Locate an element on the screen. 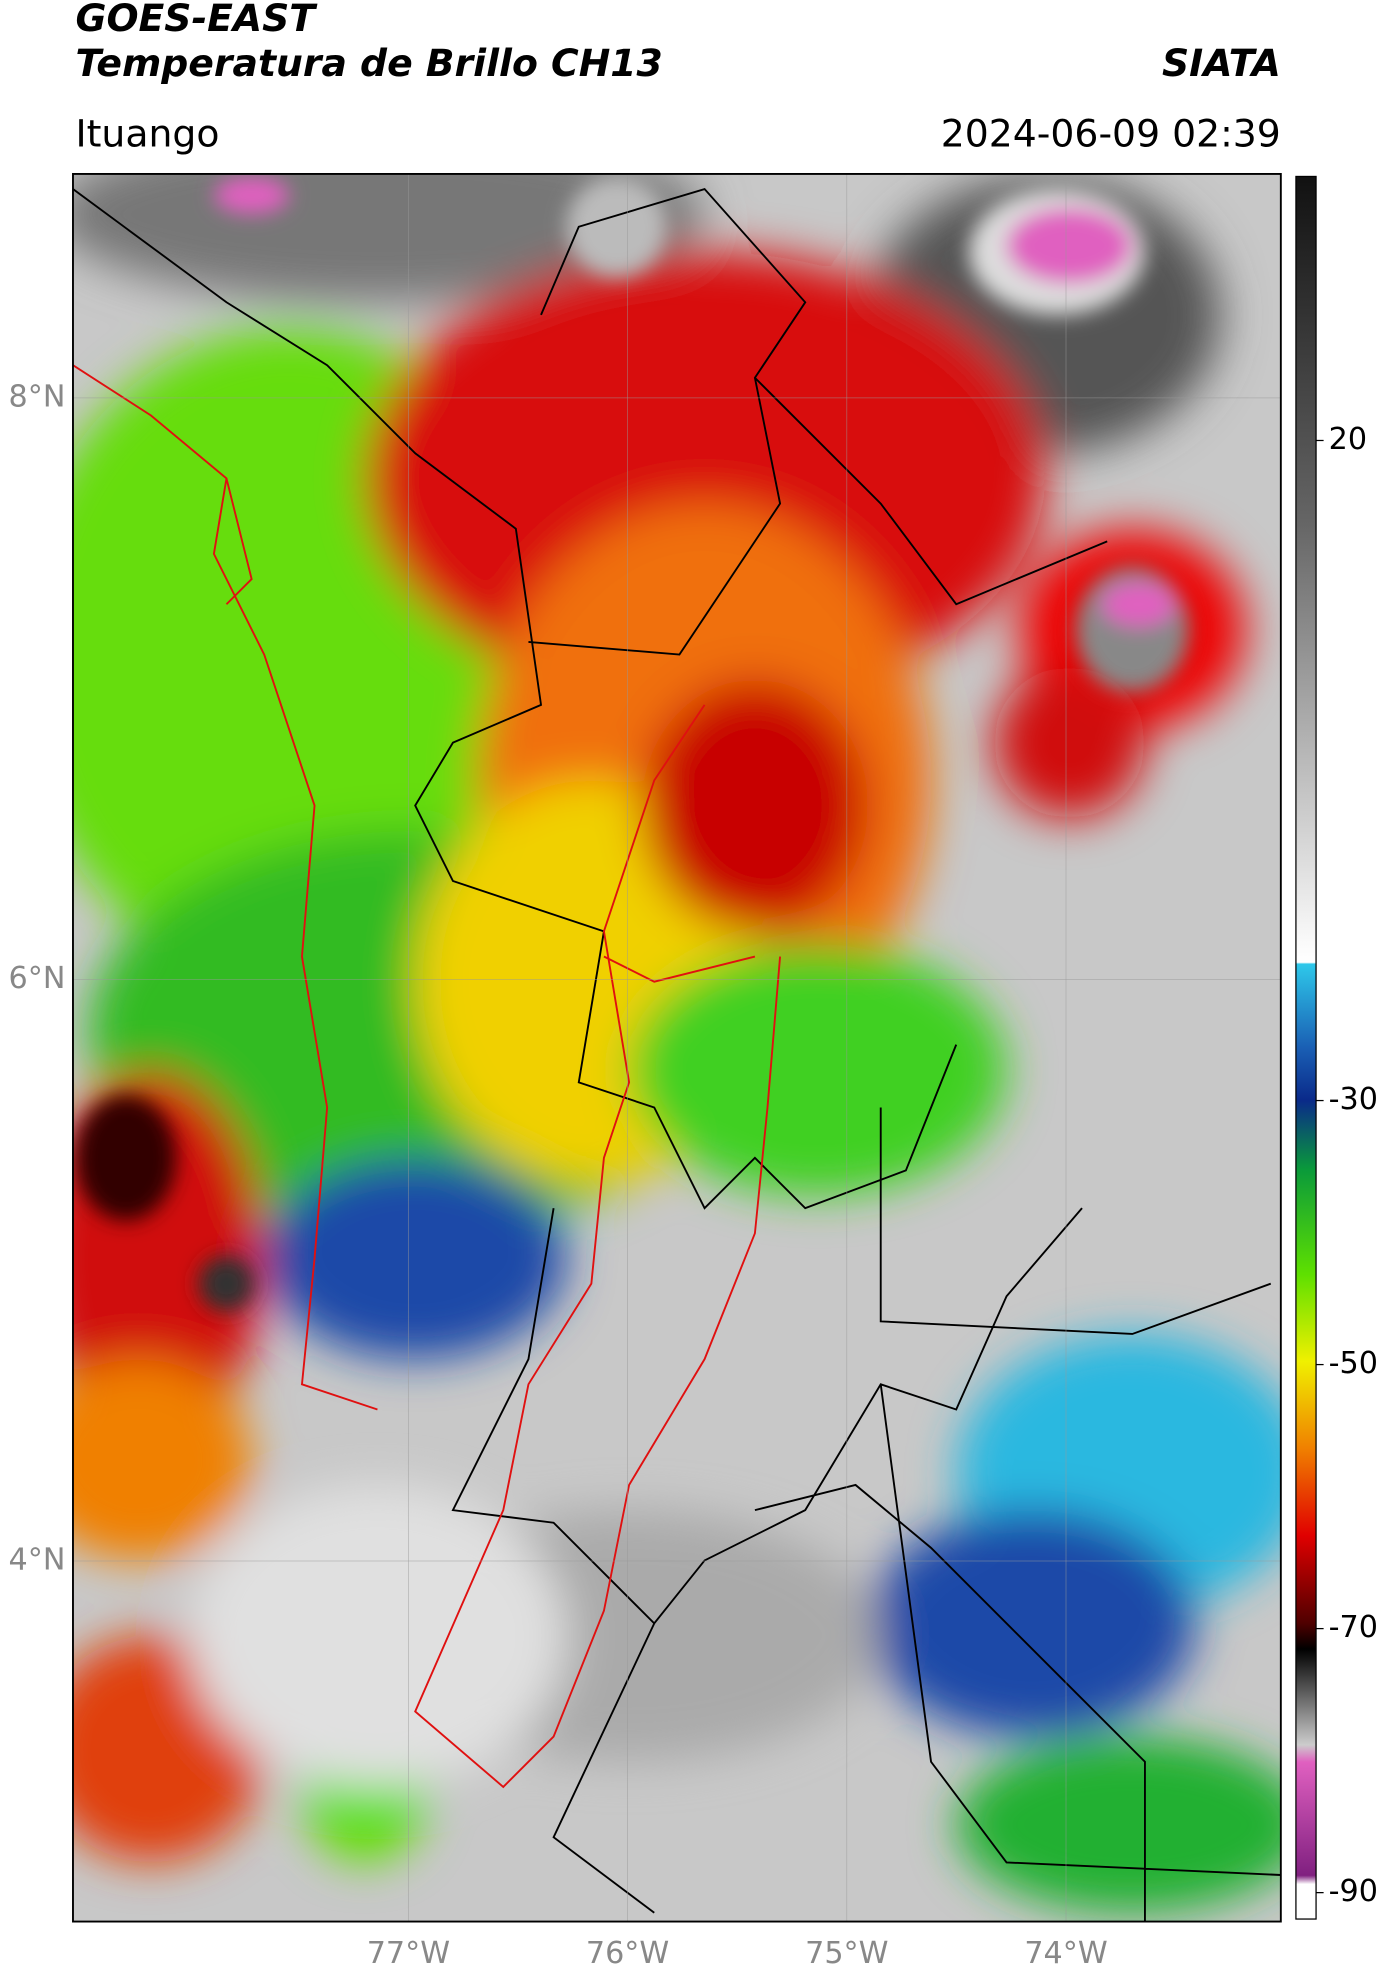  title: GOES-EAST is located at coordinates (196, 20).